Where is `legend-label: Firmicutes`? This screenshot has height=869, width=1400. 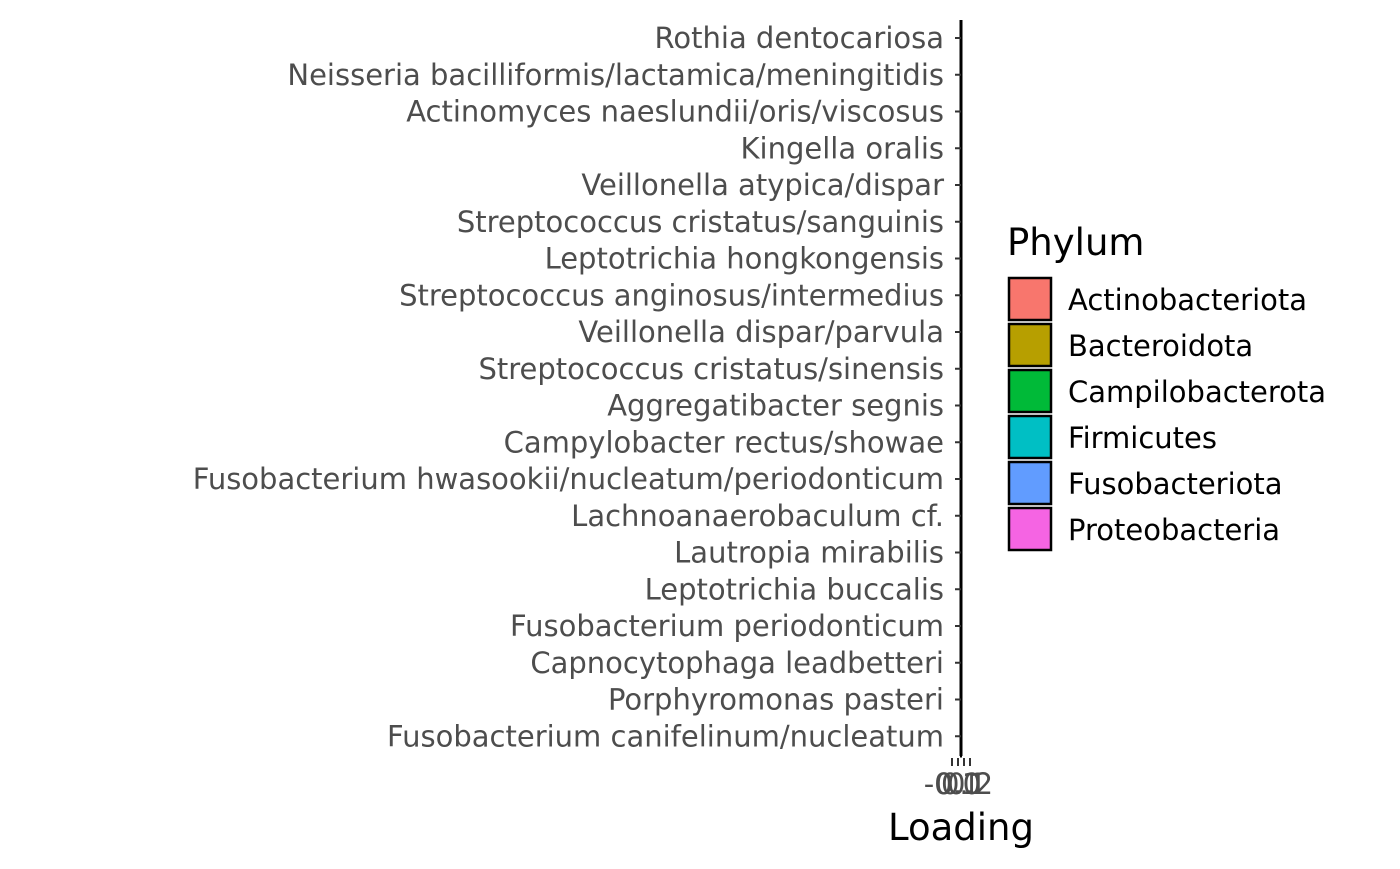
legend-label: Firmicutes is located at coordinates (1142, 438).